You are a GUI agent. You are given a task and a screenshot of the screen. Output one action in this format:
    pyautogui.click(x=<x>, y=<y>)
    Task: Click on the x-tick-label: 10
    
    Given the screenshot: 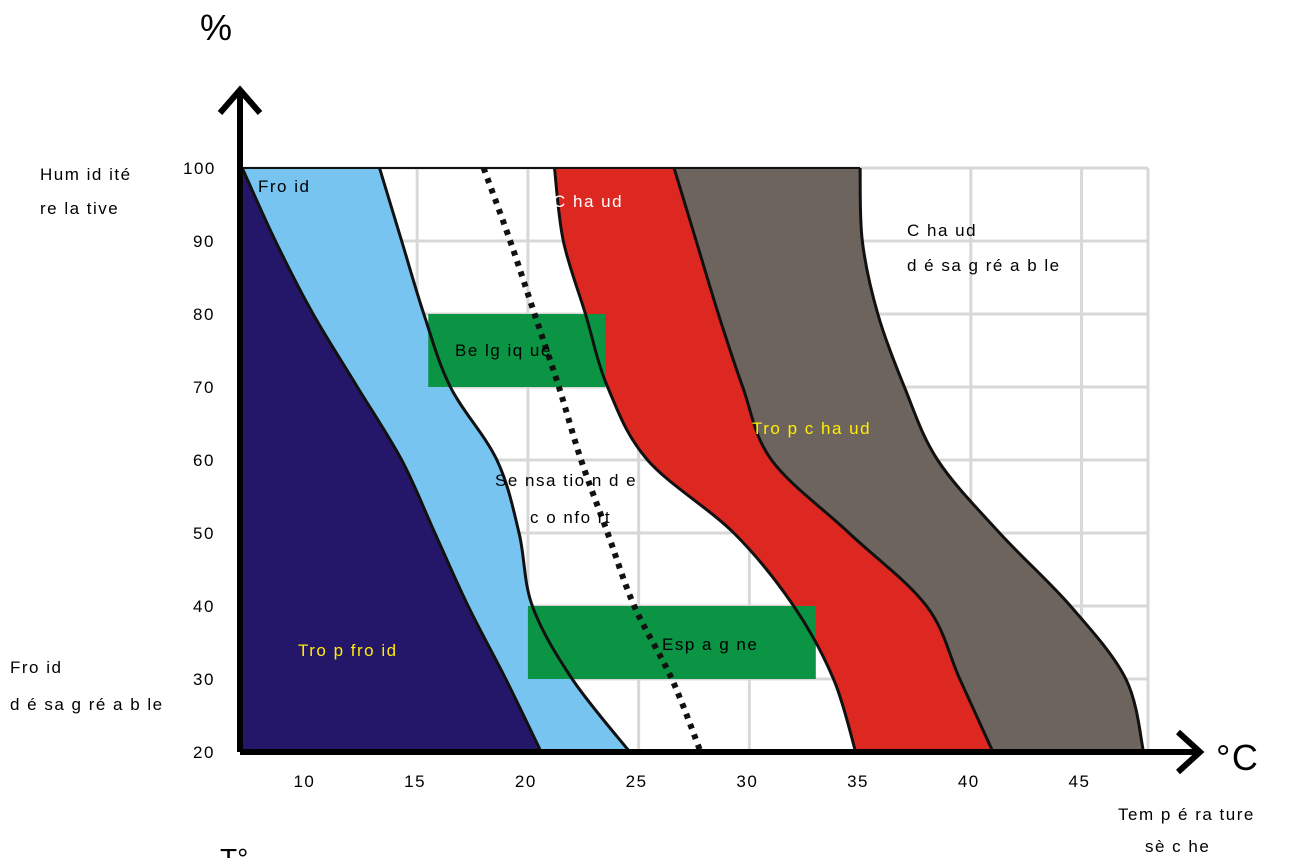 What is the action you would take?
    pyautogui.click(x=304, y=781)
    